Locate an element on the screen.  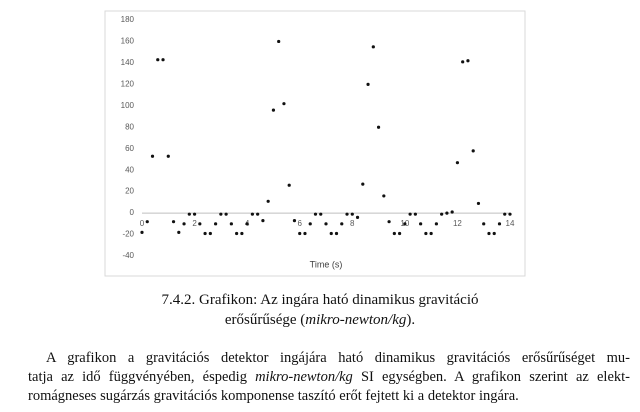
caption-text: ). is located at coordinates (411, 320).